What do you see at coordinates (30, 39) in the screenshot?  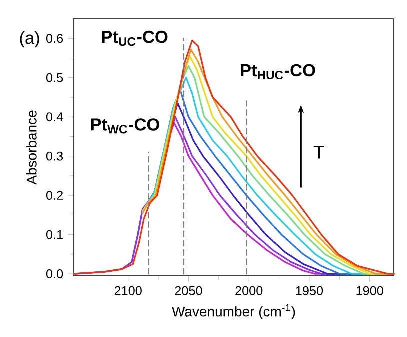 I see `text: (a)` at bounding box center [30, 39].